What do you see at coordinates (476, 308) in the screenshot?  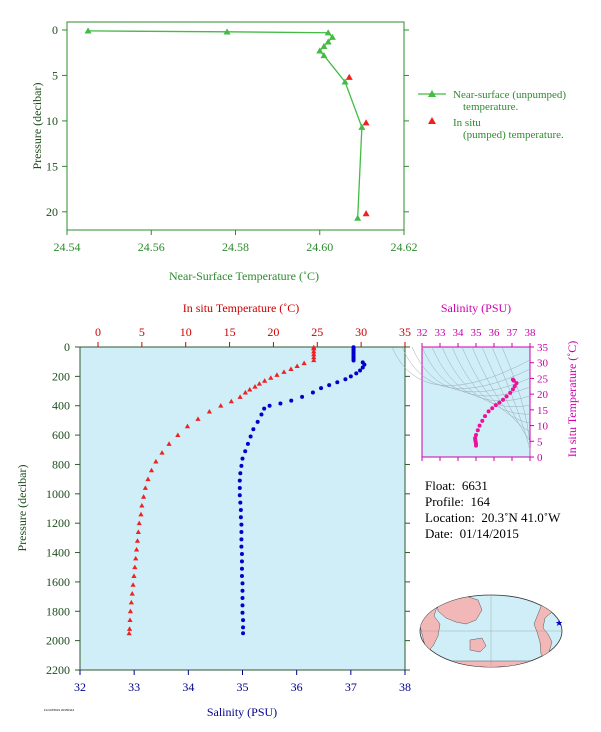 I see `ts-title: Salinity (PSU)` at bounding box center [476, 308].